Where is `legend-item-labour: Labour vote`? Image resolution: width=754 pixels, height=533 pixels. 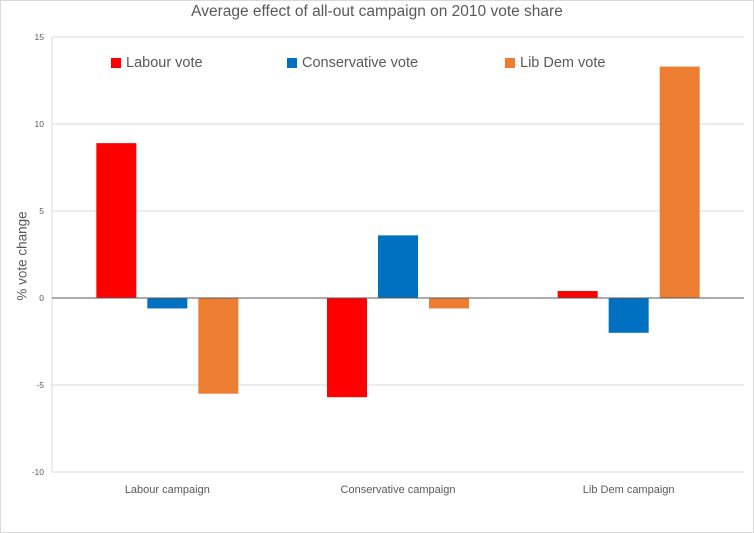 legend-item-labour: Labour vote is located at coordinates (157, 63).